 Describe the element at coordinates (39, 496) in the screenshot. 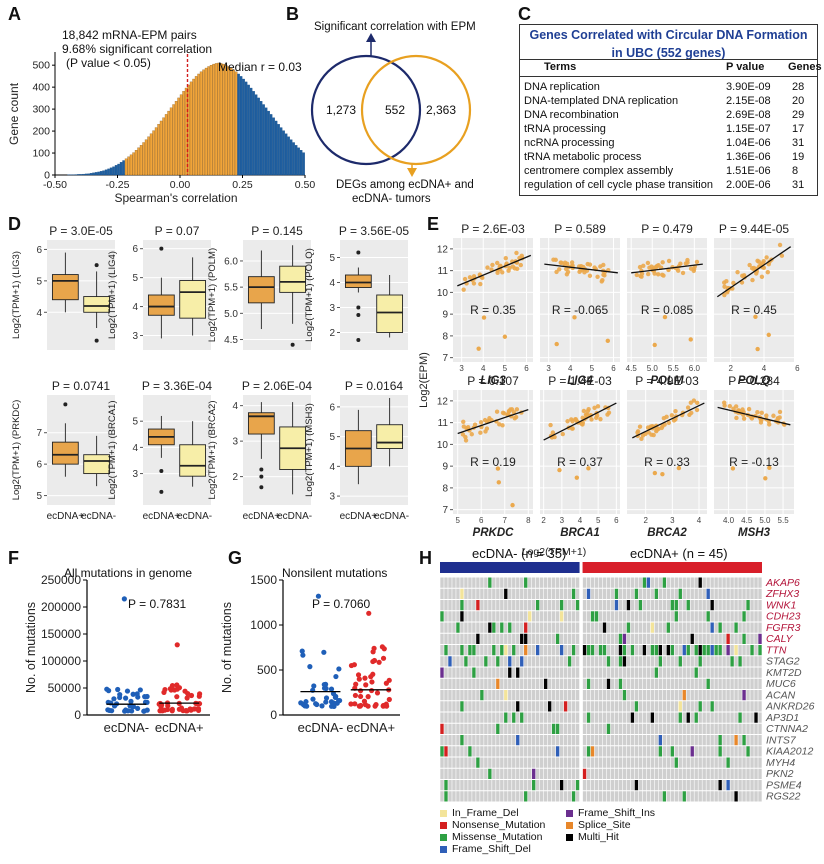

I see `y-tick-label: 5` at that location.